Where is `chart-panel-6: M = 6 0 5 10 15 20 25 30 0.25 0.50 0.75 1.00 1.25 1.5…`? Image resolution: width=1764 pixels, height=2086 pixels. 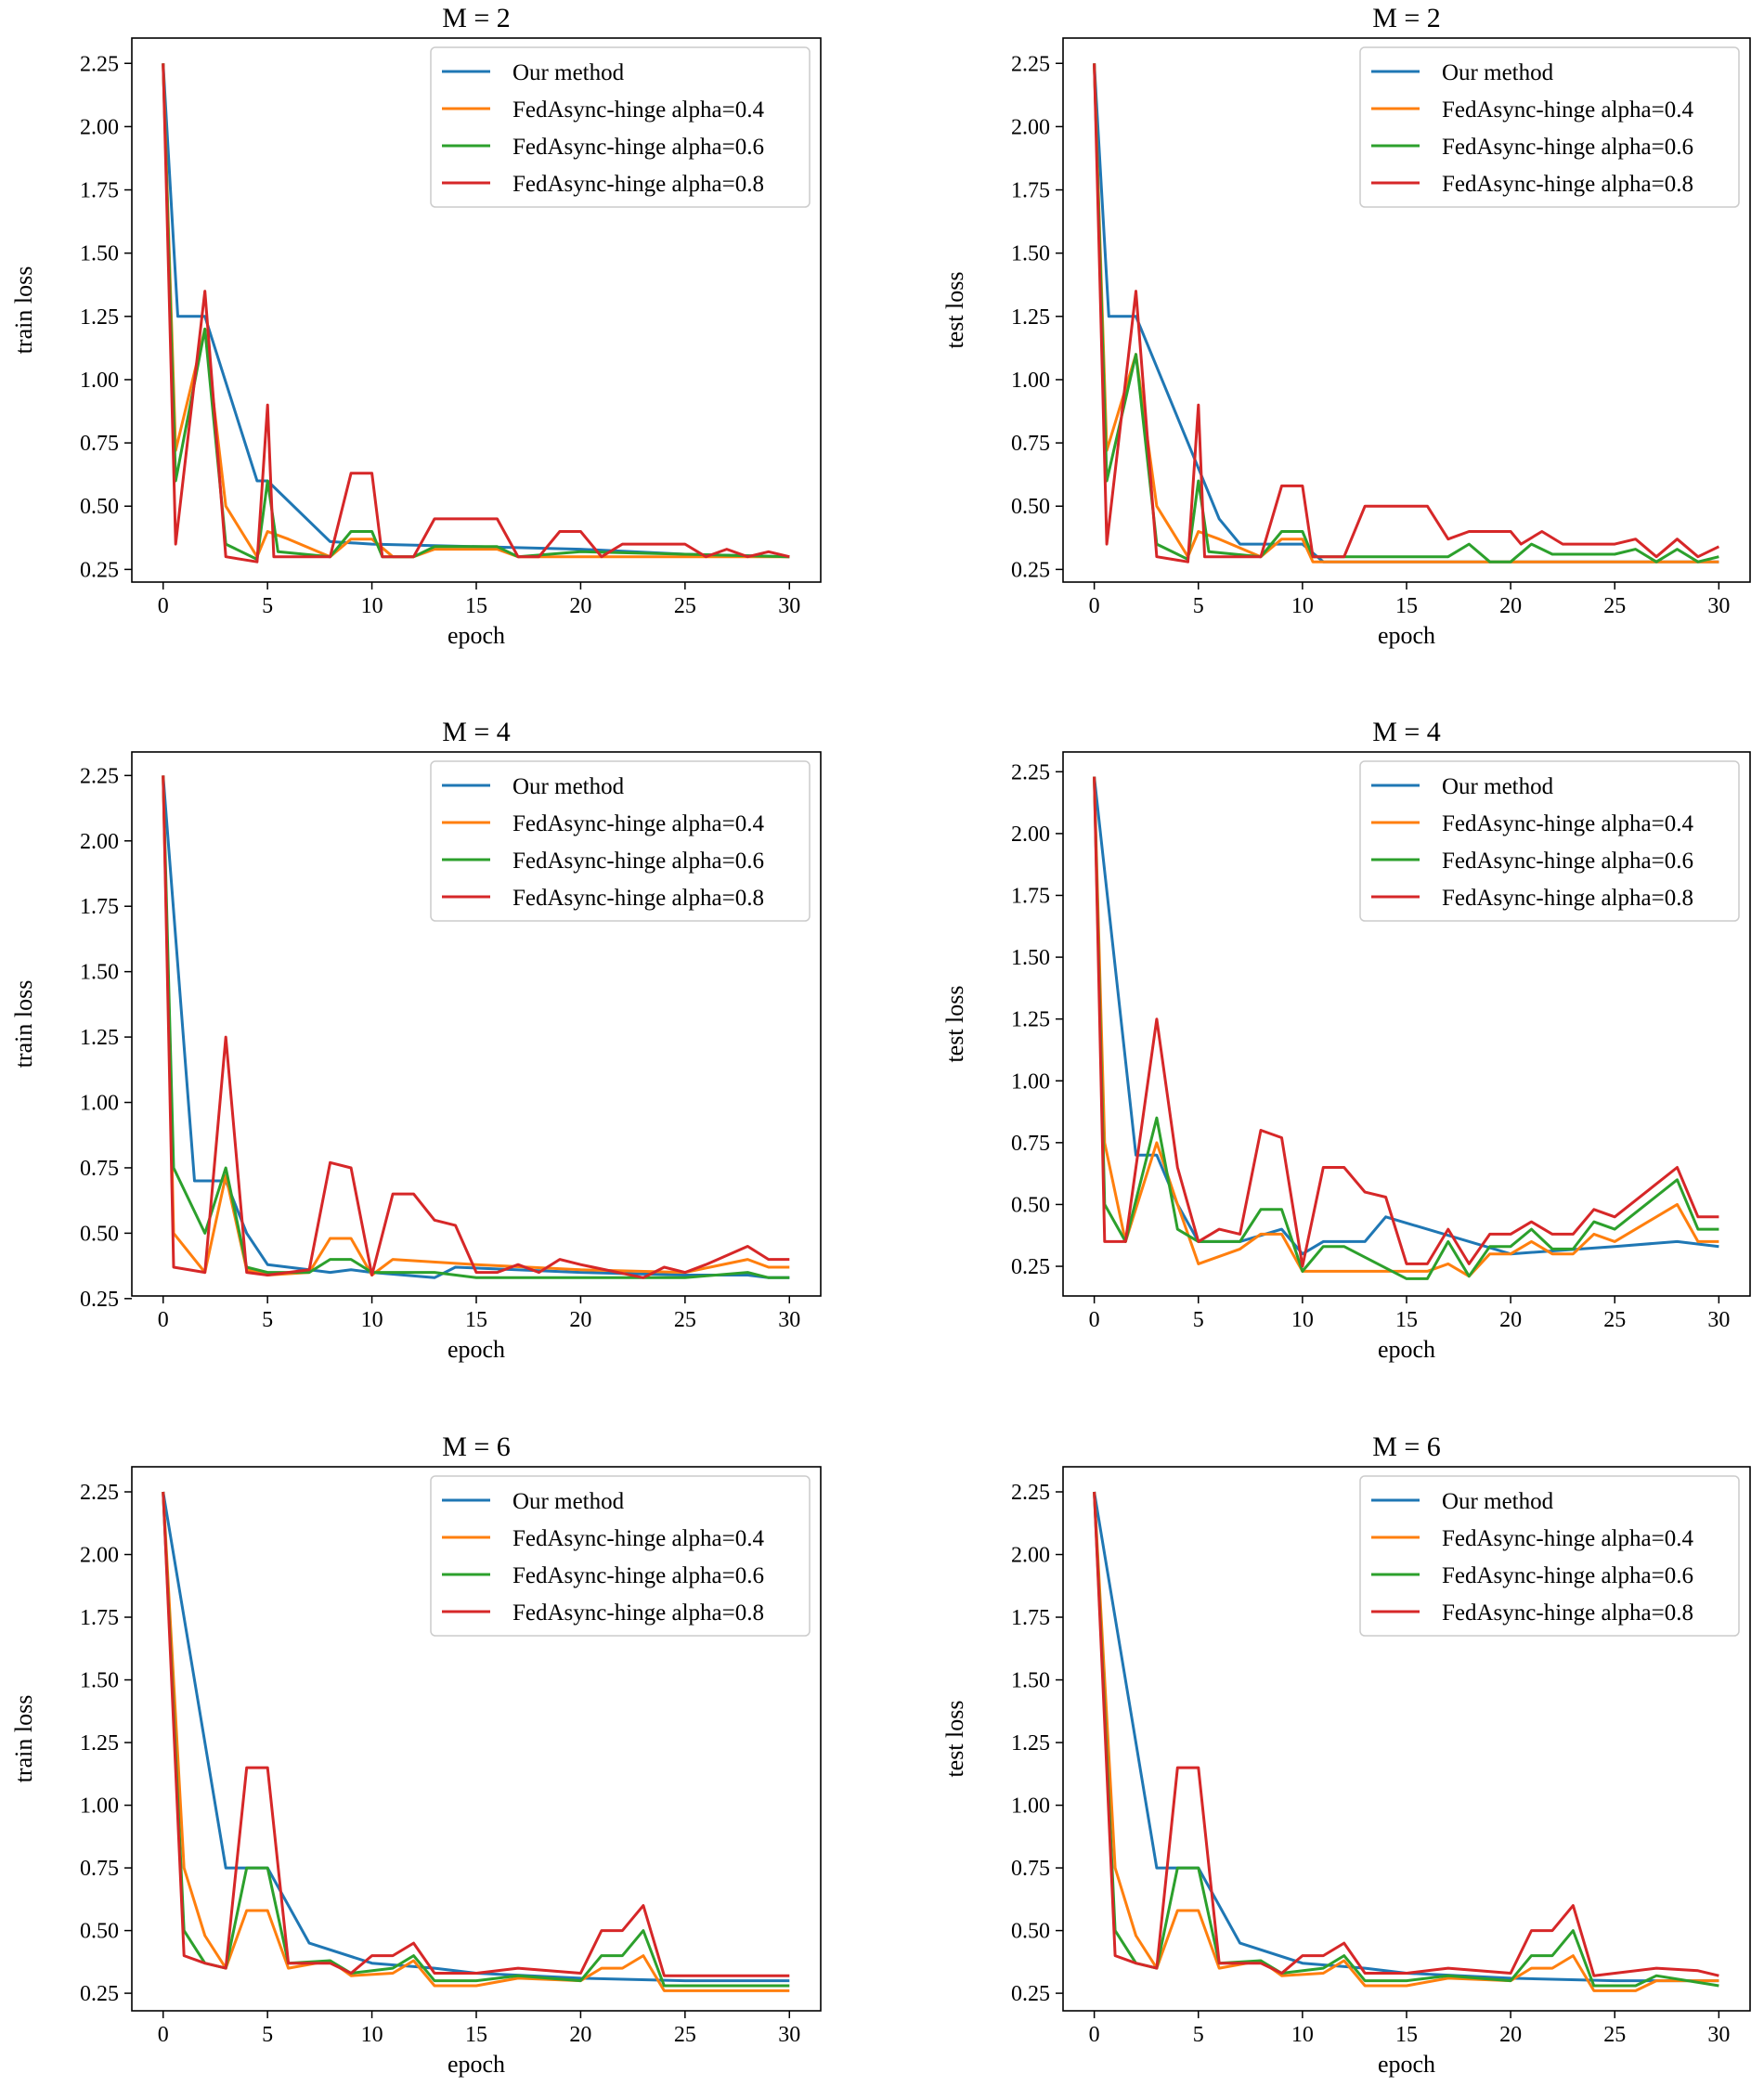
chart-panel-6: M = 6 0 5 10 15 20 25 30 0.25 0.50 0.75 1.00 1.25 1.5… is located at coordinates (1346, 1755).